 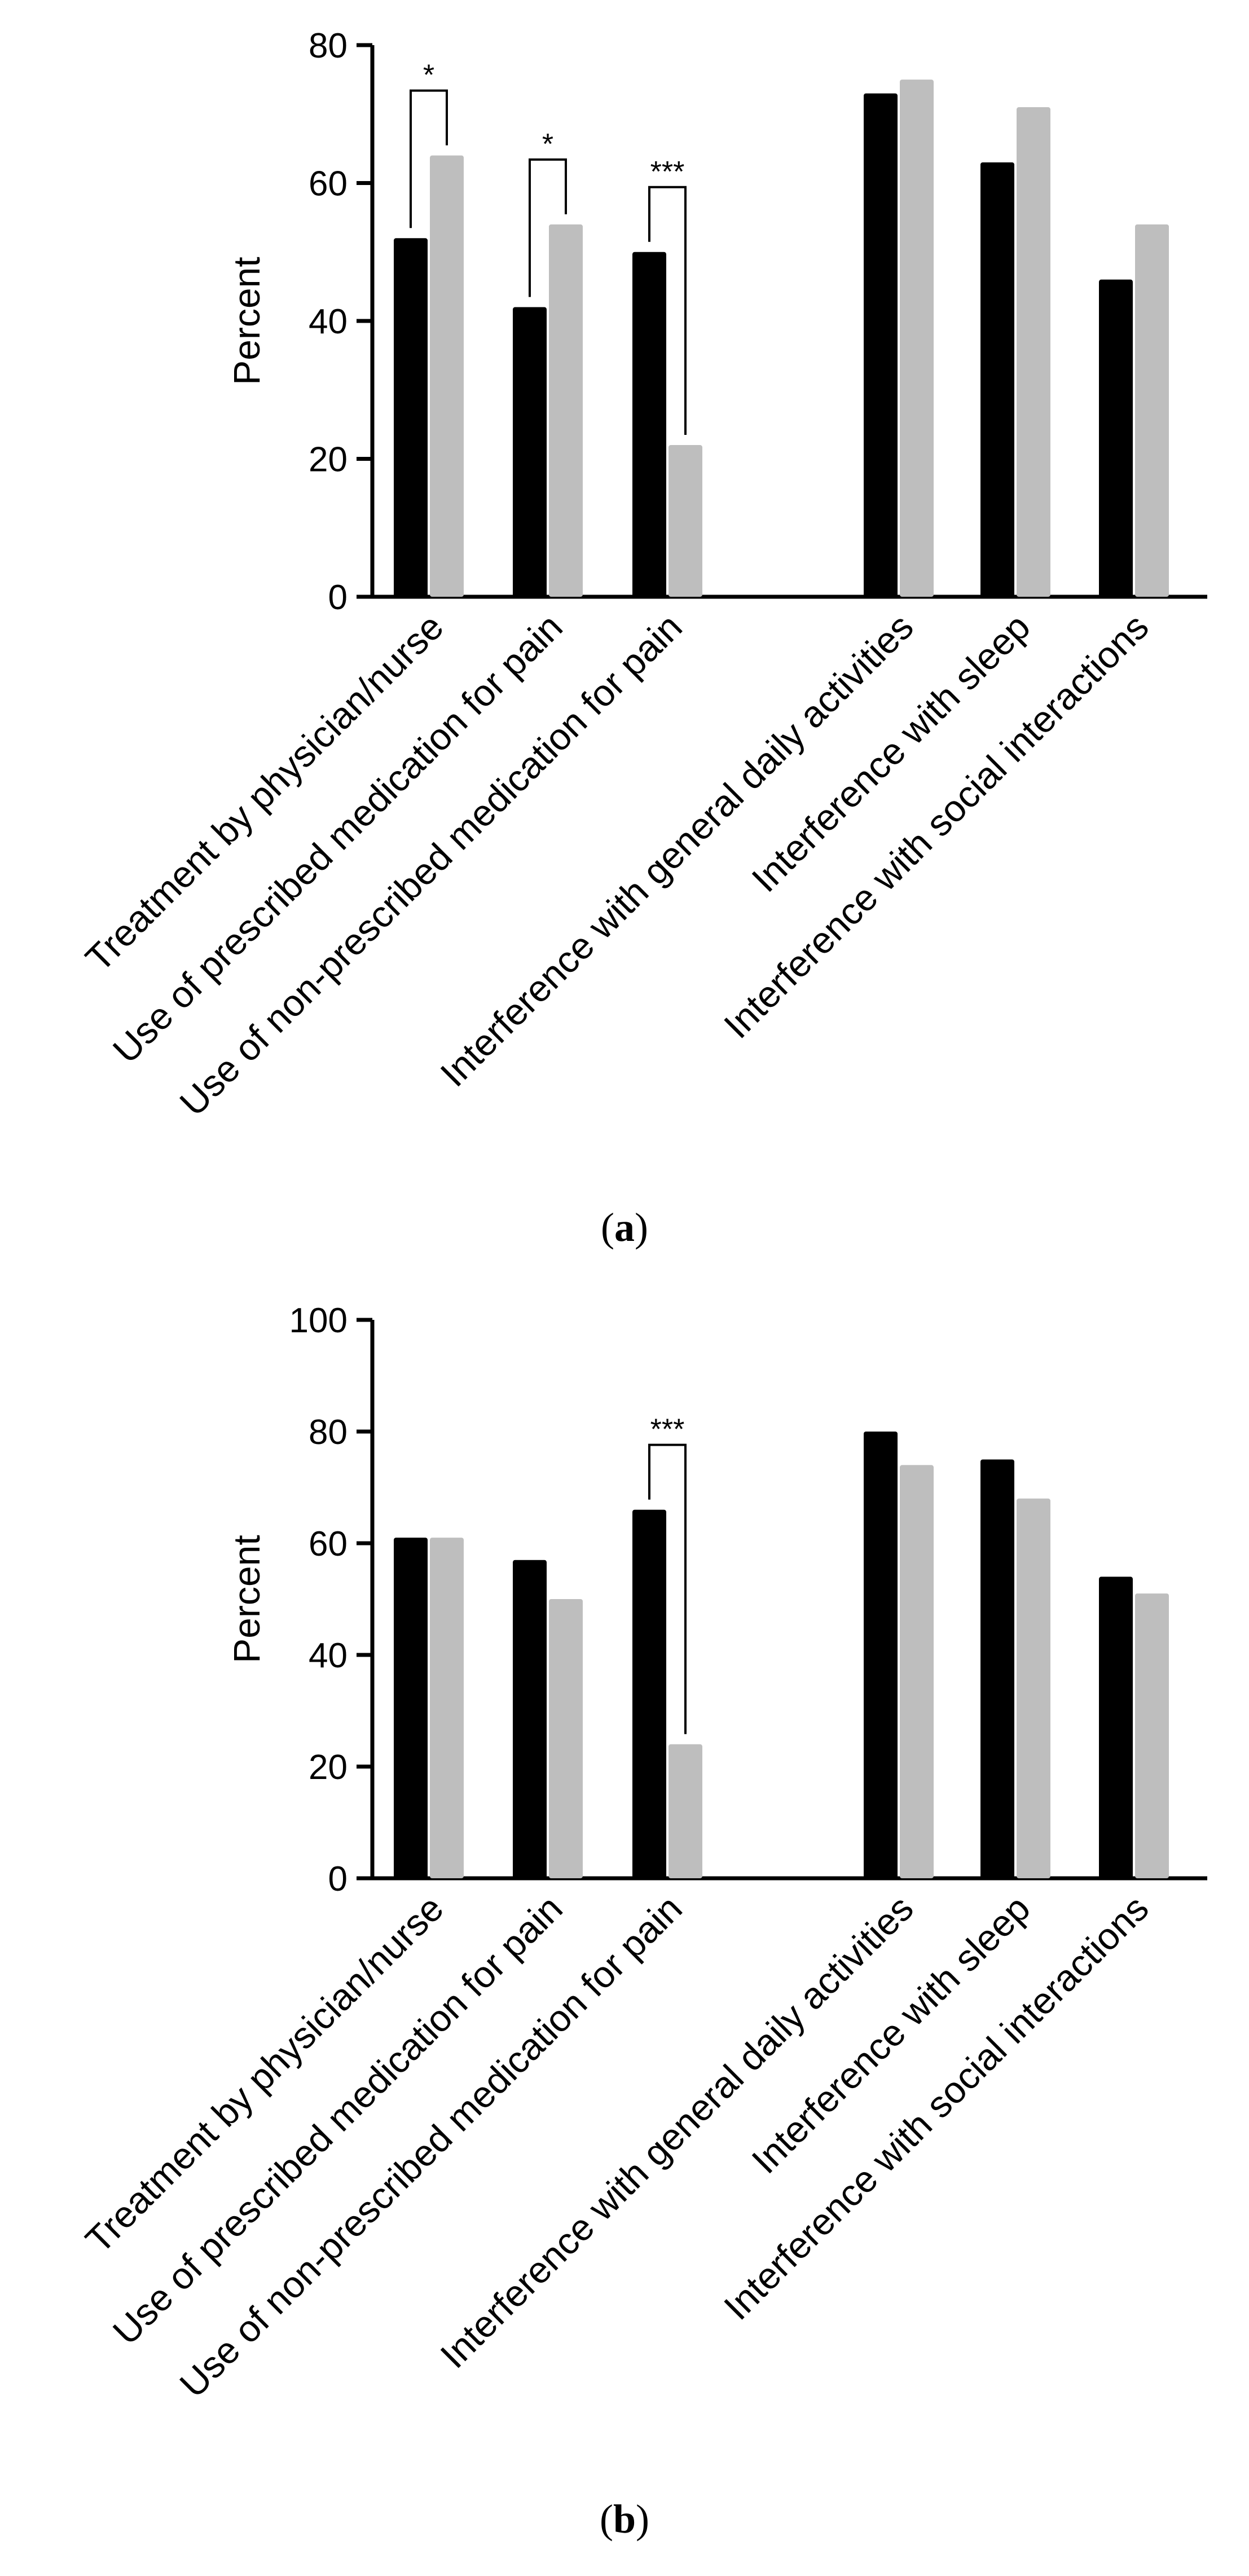 I want to click on bar-a-s2-c3, so click(x=685, y=521).